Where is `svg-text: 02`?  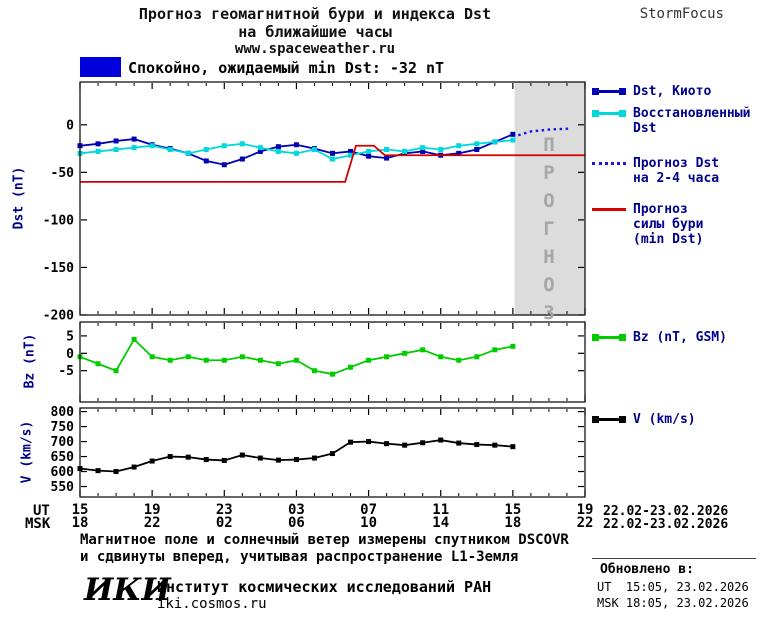
svg-text: 02 is located at coordinates (224, 523).